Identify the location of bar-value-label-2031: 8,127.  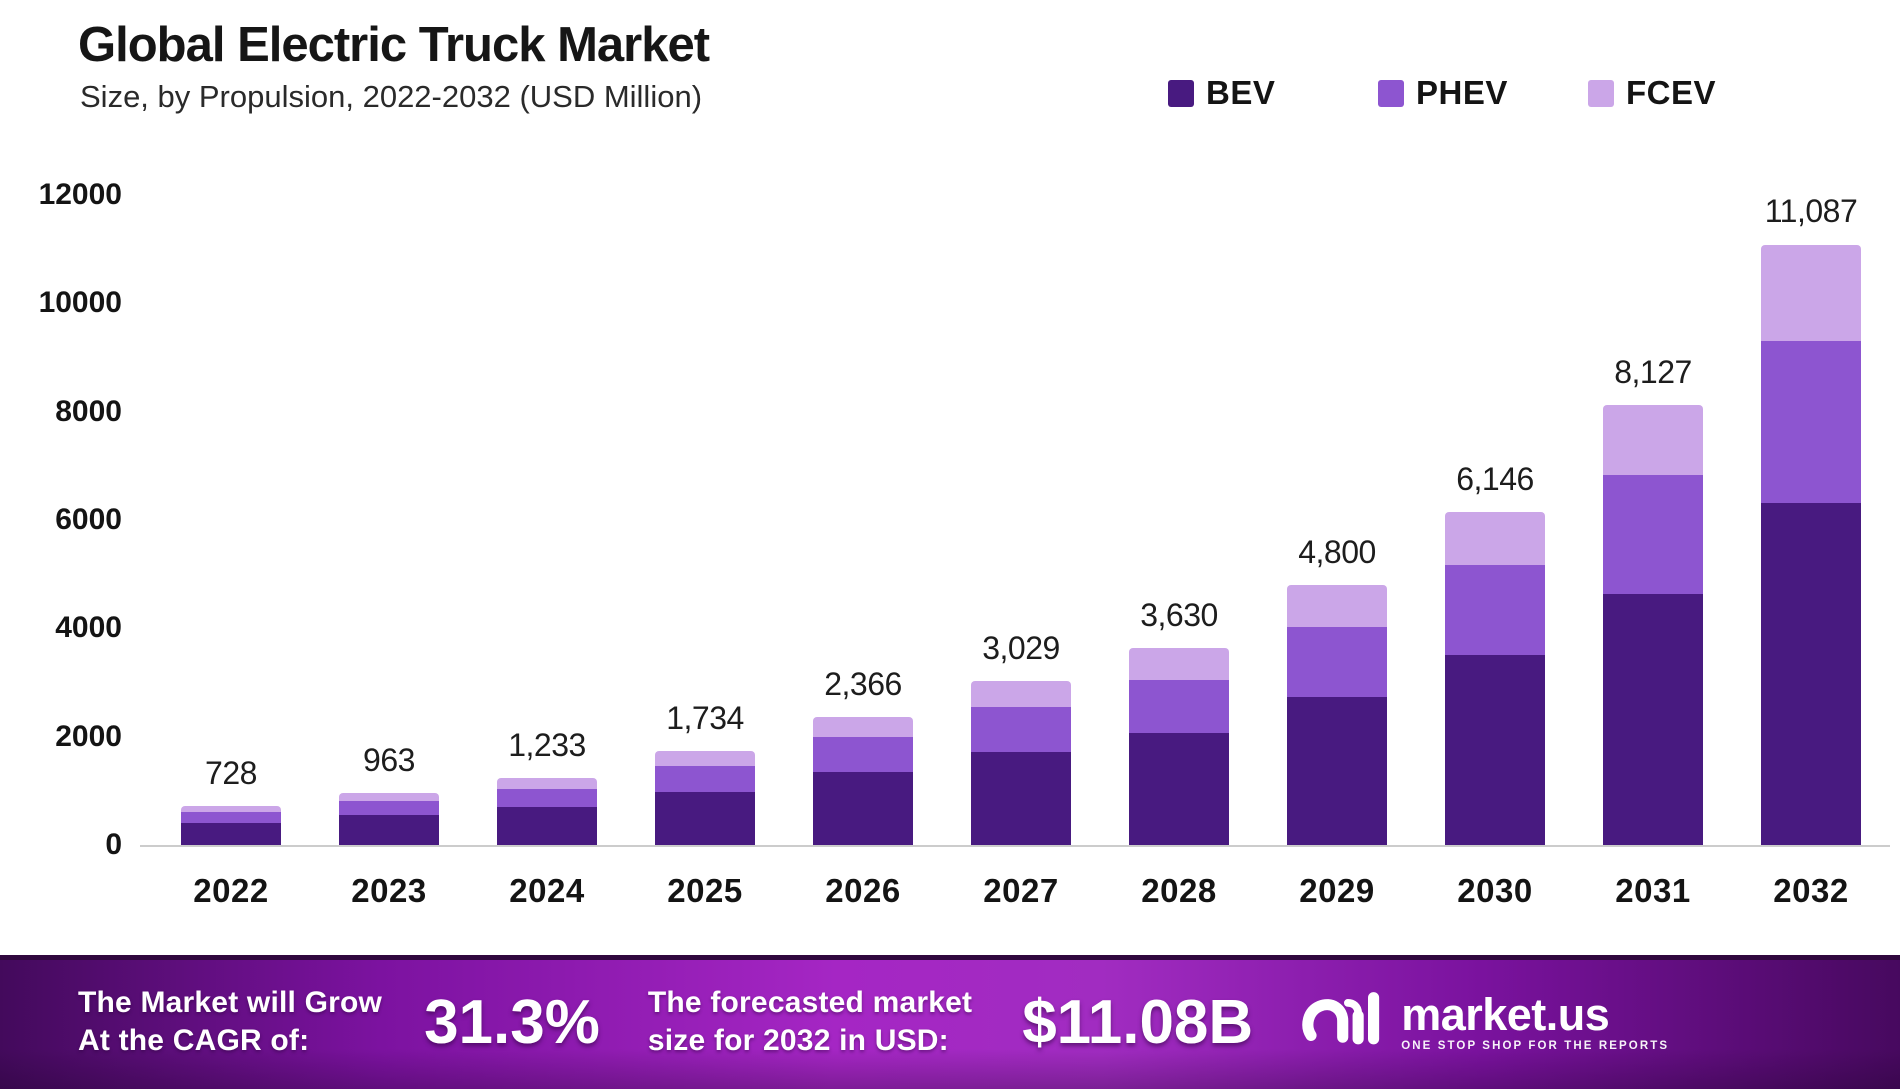
(1653, 371).